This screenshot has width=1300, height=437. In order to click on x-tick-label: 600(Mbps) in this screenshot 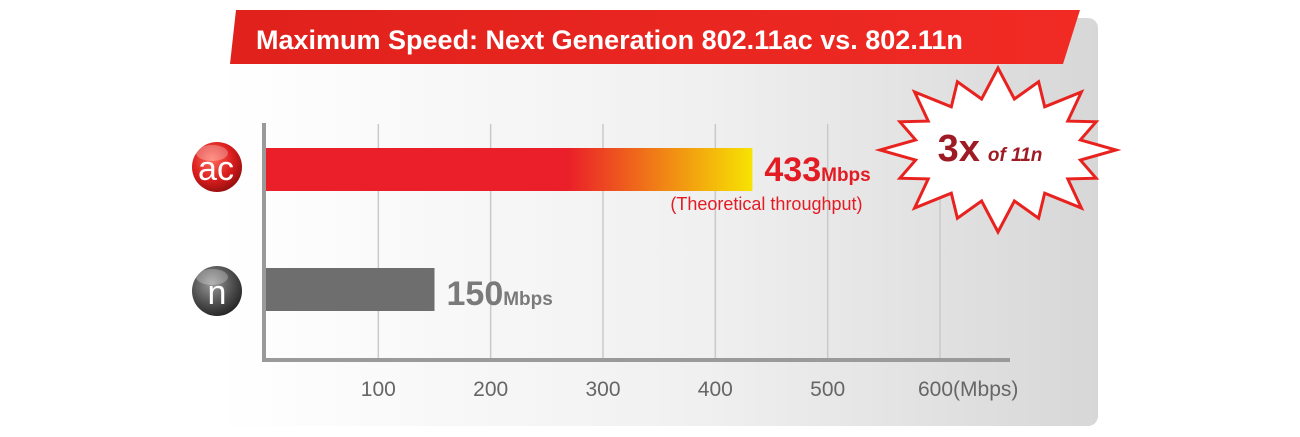, I will do `click(968, 389)`.